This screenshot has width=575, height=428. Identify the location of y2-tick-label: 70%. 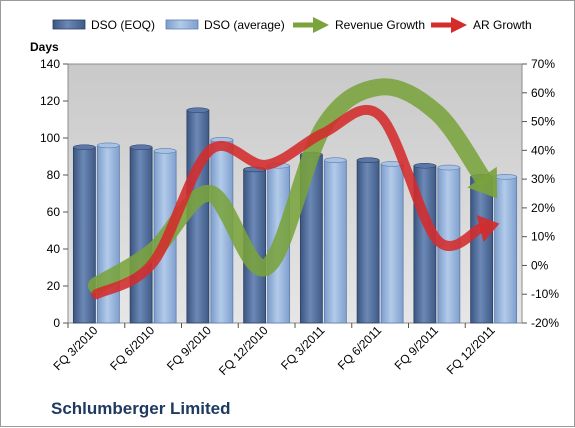
(543, 64).